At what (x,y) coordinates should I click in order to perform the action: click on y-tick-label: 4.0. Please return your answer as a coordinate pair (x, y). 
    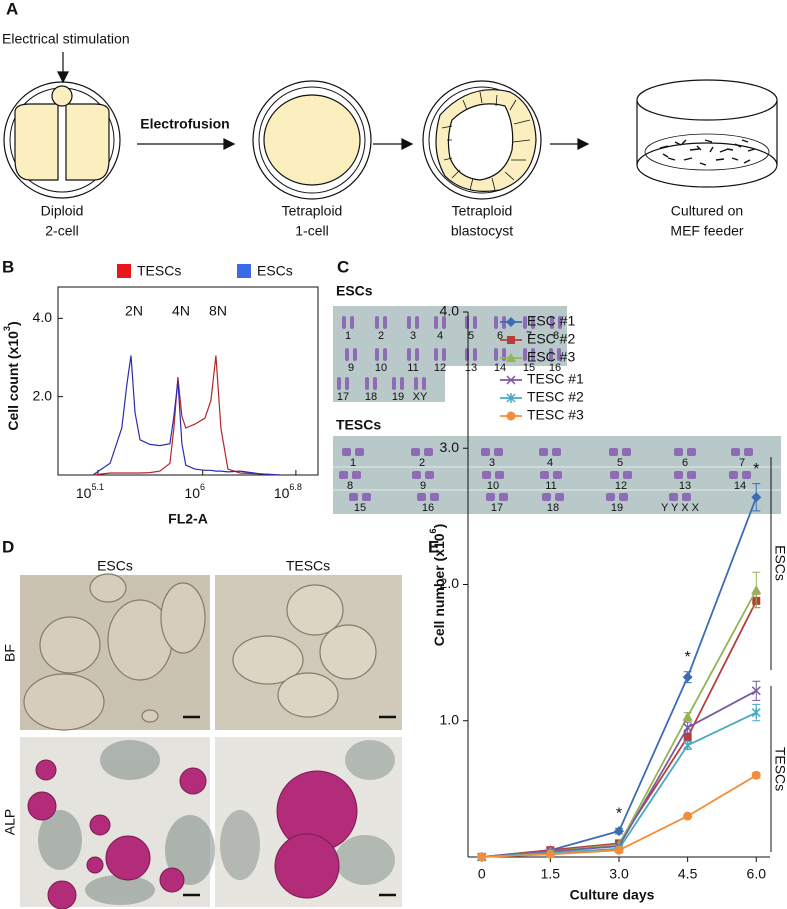
    Looking at the image, I should click on (450, 311).